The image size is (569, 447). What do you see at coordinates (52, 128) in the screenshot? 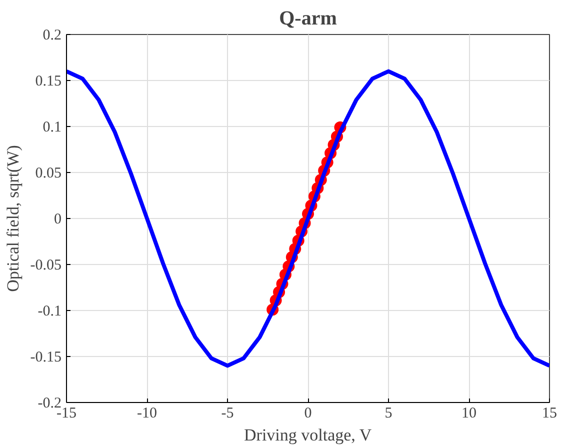
I see `y-tick-label: 0.1` at bounding box center [52, 128].